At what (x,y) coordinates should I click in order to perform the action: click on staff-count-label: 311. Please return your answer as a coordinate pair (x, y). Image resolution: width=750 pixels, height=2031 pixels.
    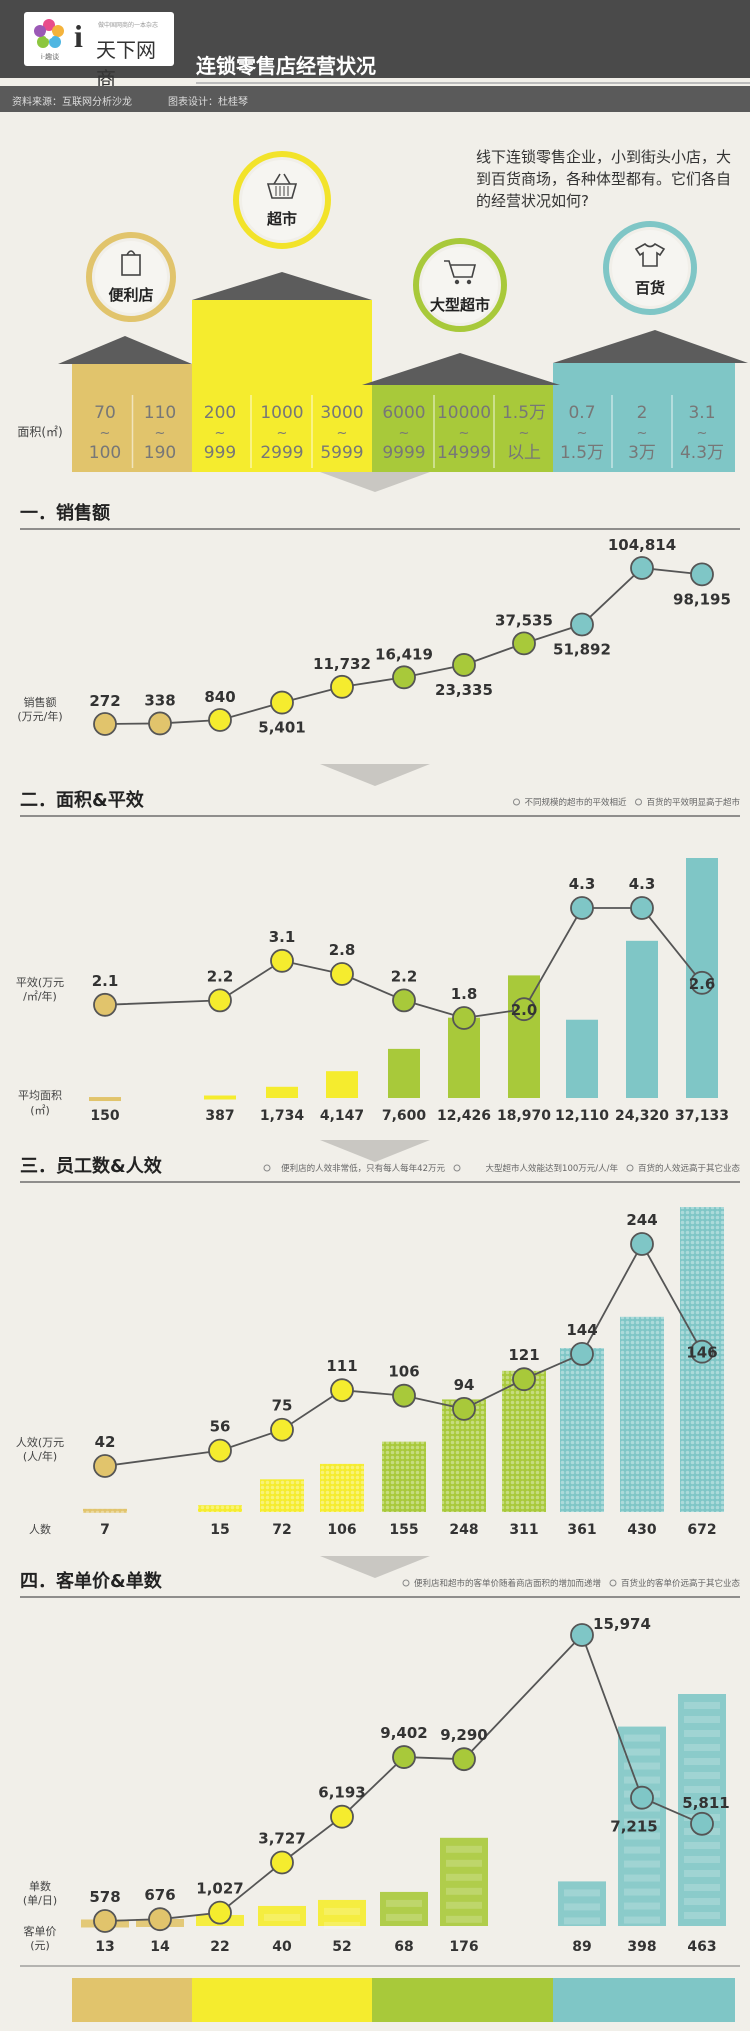
    Looking at the image, I should click on (523, 1530).